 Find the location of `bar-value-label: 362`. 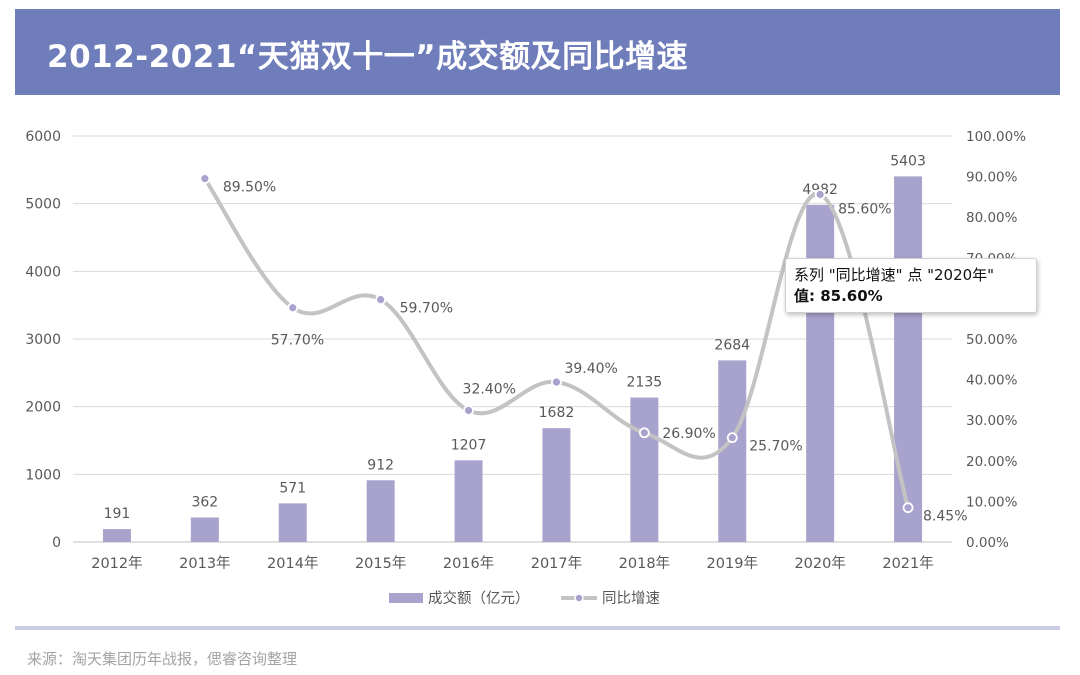

bar-value-label: 362 is located at coordinates (204, 503).